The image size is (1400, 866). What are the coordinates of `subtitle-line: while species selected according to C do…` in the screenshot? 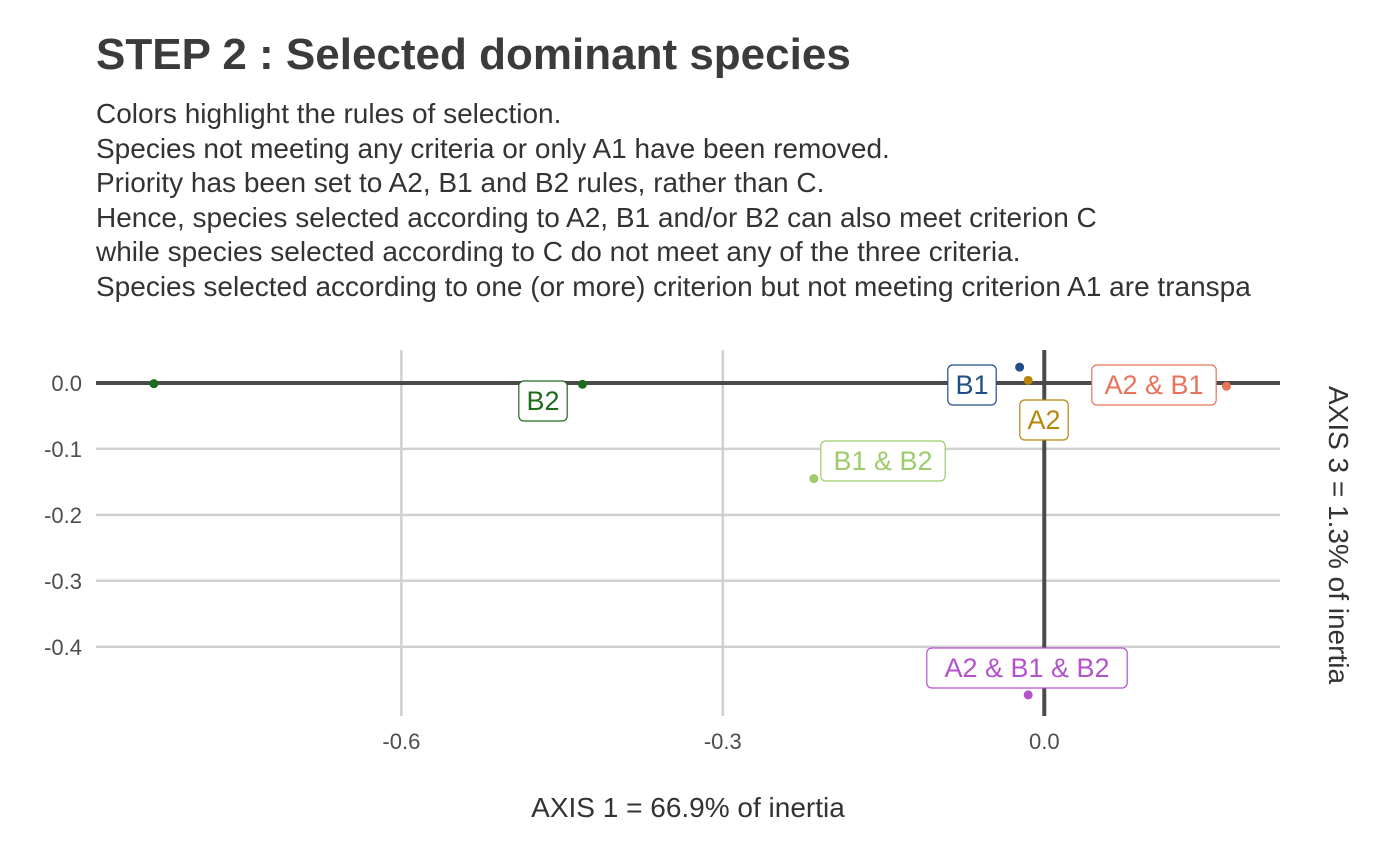 It's located at (558, 252).